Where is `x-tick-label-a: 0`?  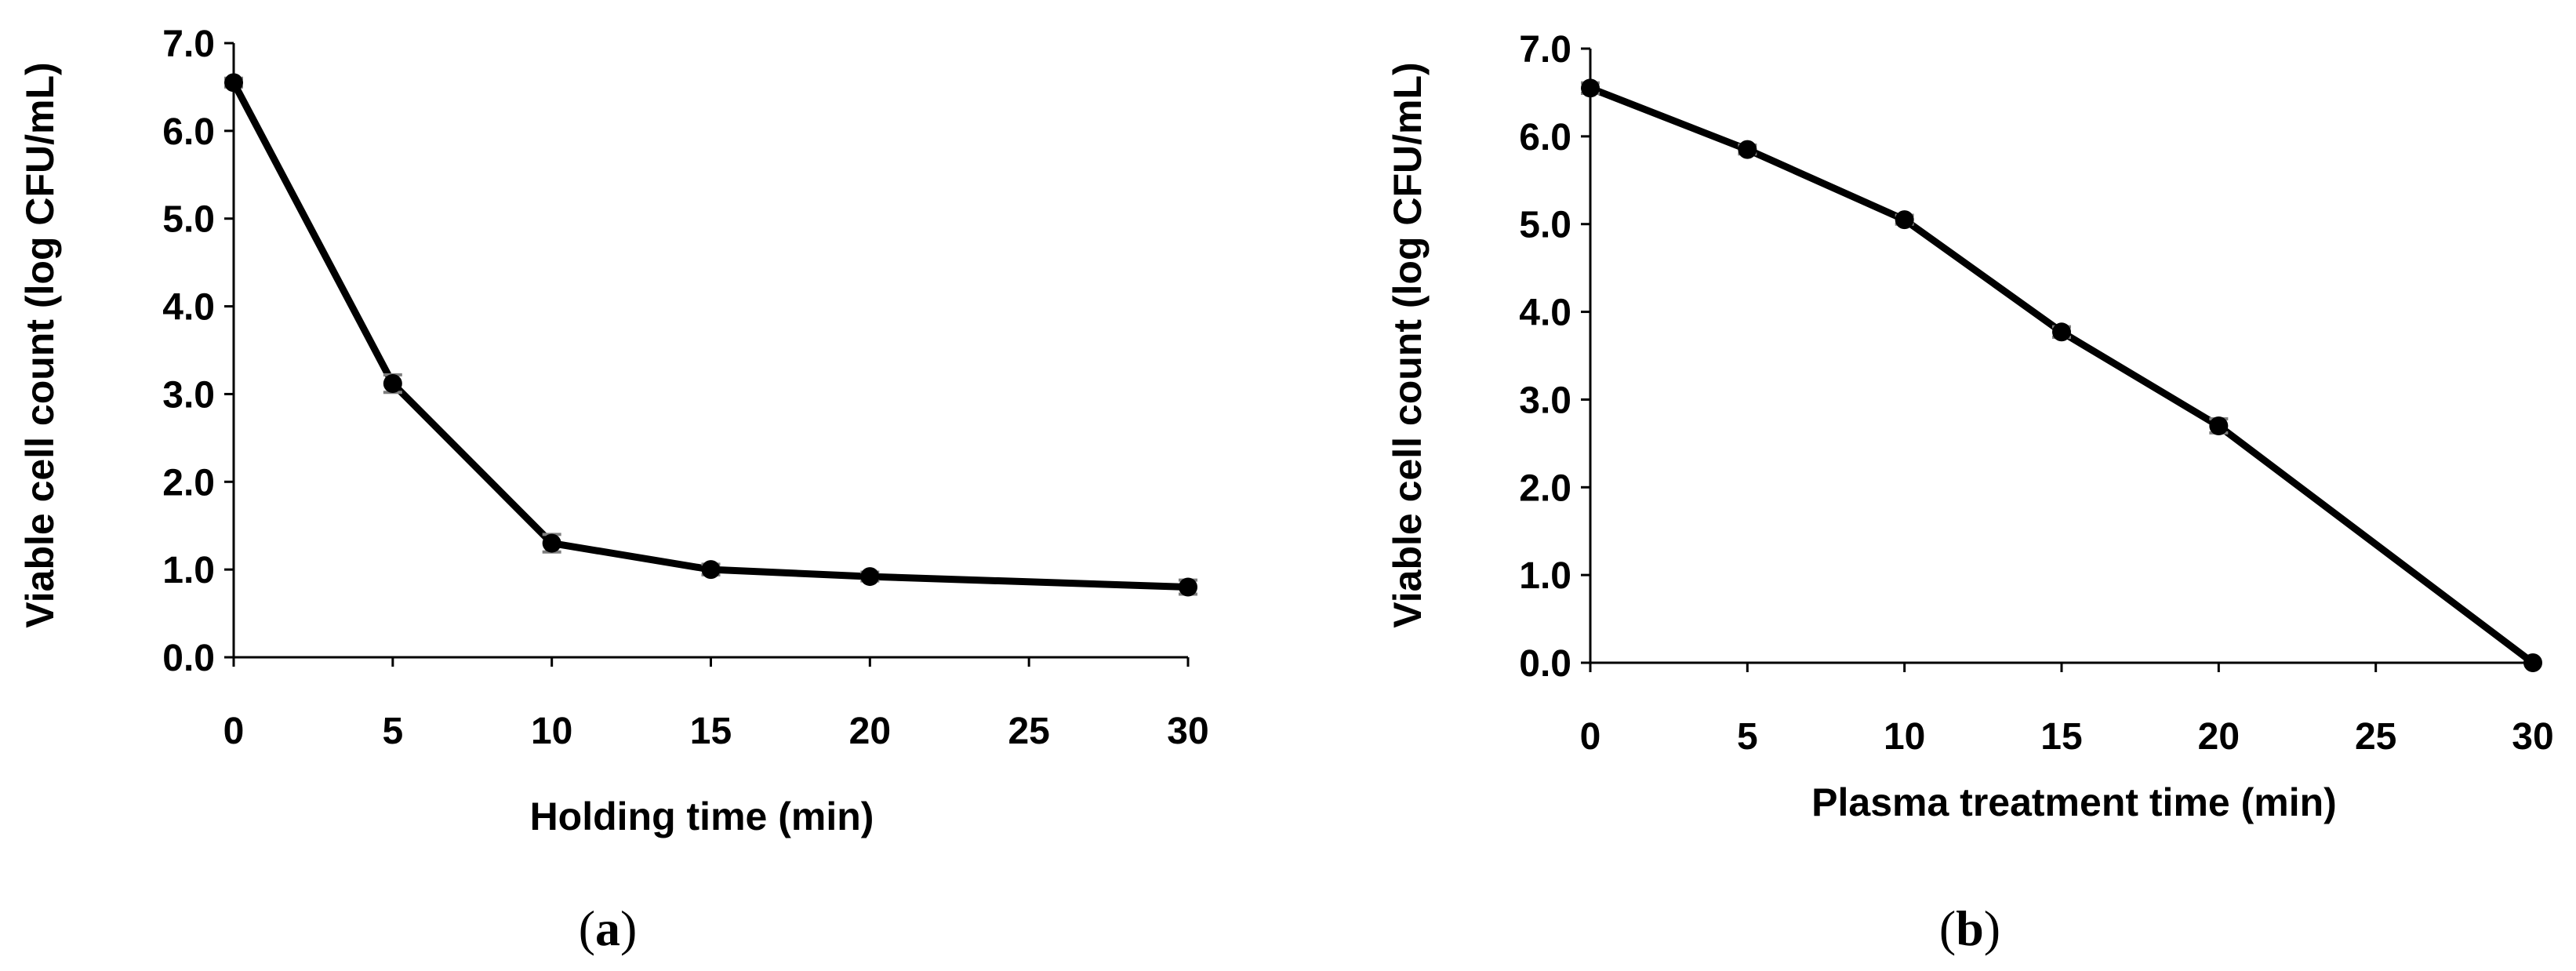 x-tick-label-a: 0 is located at coordinates (234, 731).